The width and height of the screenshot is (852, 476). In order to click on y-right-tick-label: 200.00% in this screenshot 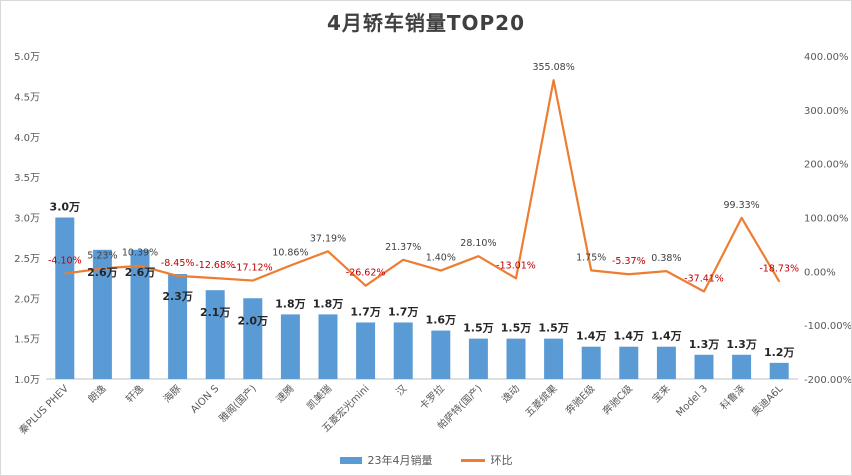, I will do `click(826, 165)`.